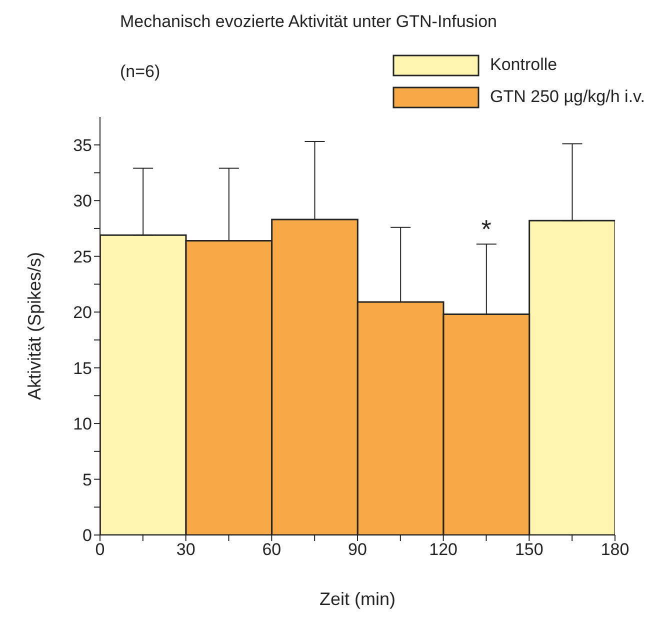  Describe the element at coordinates (357, 550) in the screenshot. I see `x-tick-label: 90` at that location.